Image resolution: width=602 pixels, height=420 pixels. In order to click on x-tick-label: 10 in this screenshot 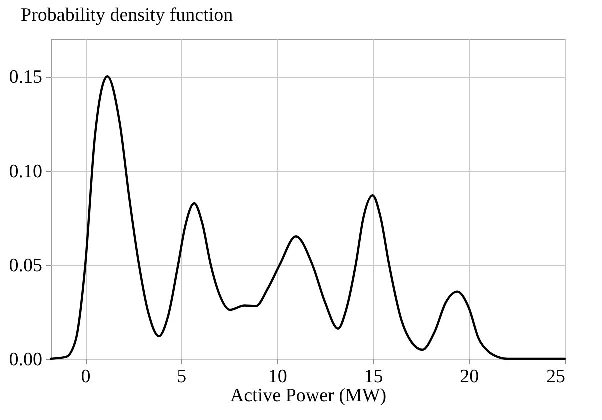, I will do `click(278, 377)`.